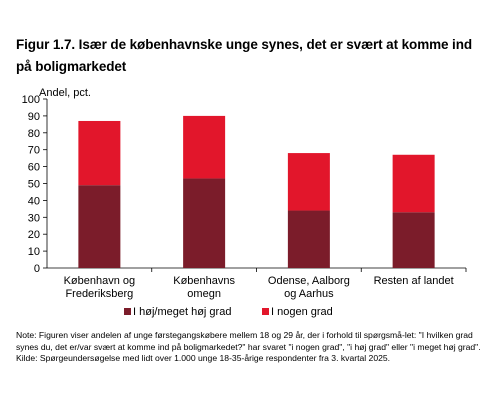 This screenshot has height=403, width=492. I want to click on y-tick-label: 0, so click(37, 269).